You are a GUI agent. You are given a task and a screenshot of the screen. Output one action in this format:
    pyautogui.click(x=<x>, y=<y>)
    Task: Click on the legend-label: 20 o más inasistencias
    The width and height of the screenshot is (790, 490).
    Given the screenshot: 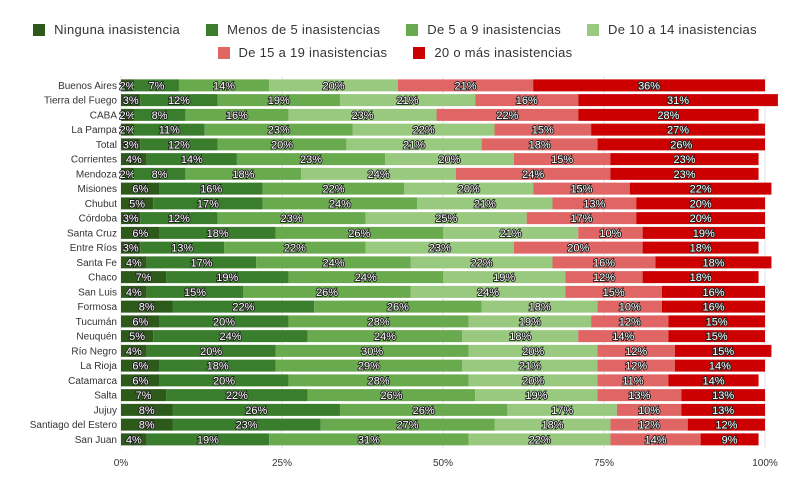 What is the action you would take?
    pyautogui.click(x=503, y=52)
    